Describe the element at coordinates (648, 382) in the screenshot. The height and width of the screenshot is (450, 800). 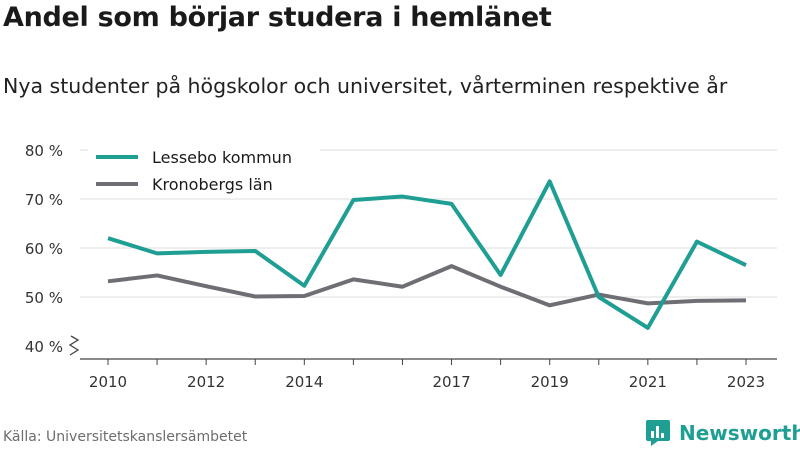
I see `x-tick-label: 2021` at that location.